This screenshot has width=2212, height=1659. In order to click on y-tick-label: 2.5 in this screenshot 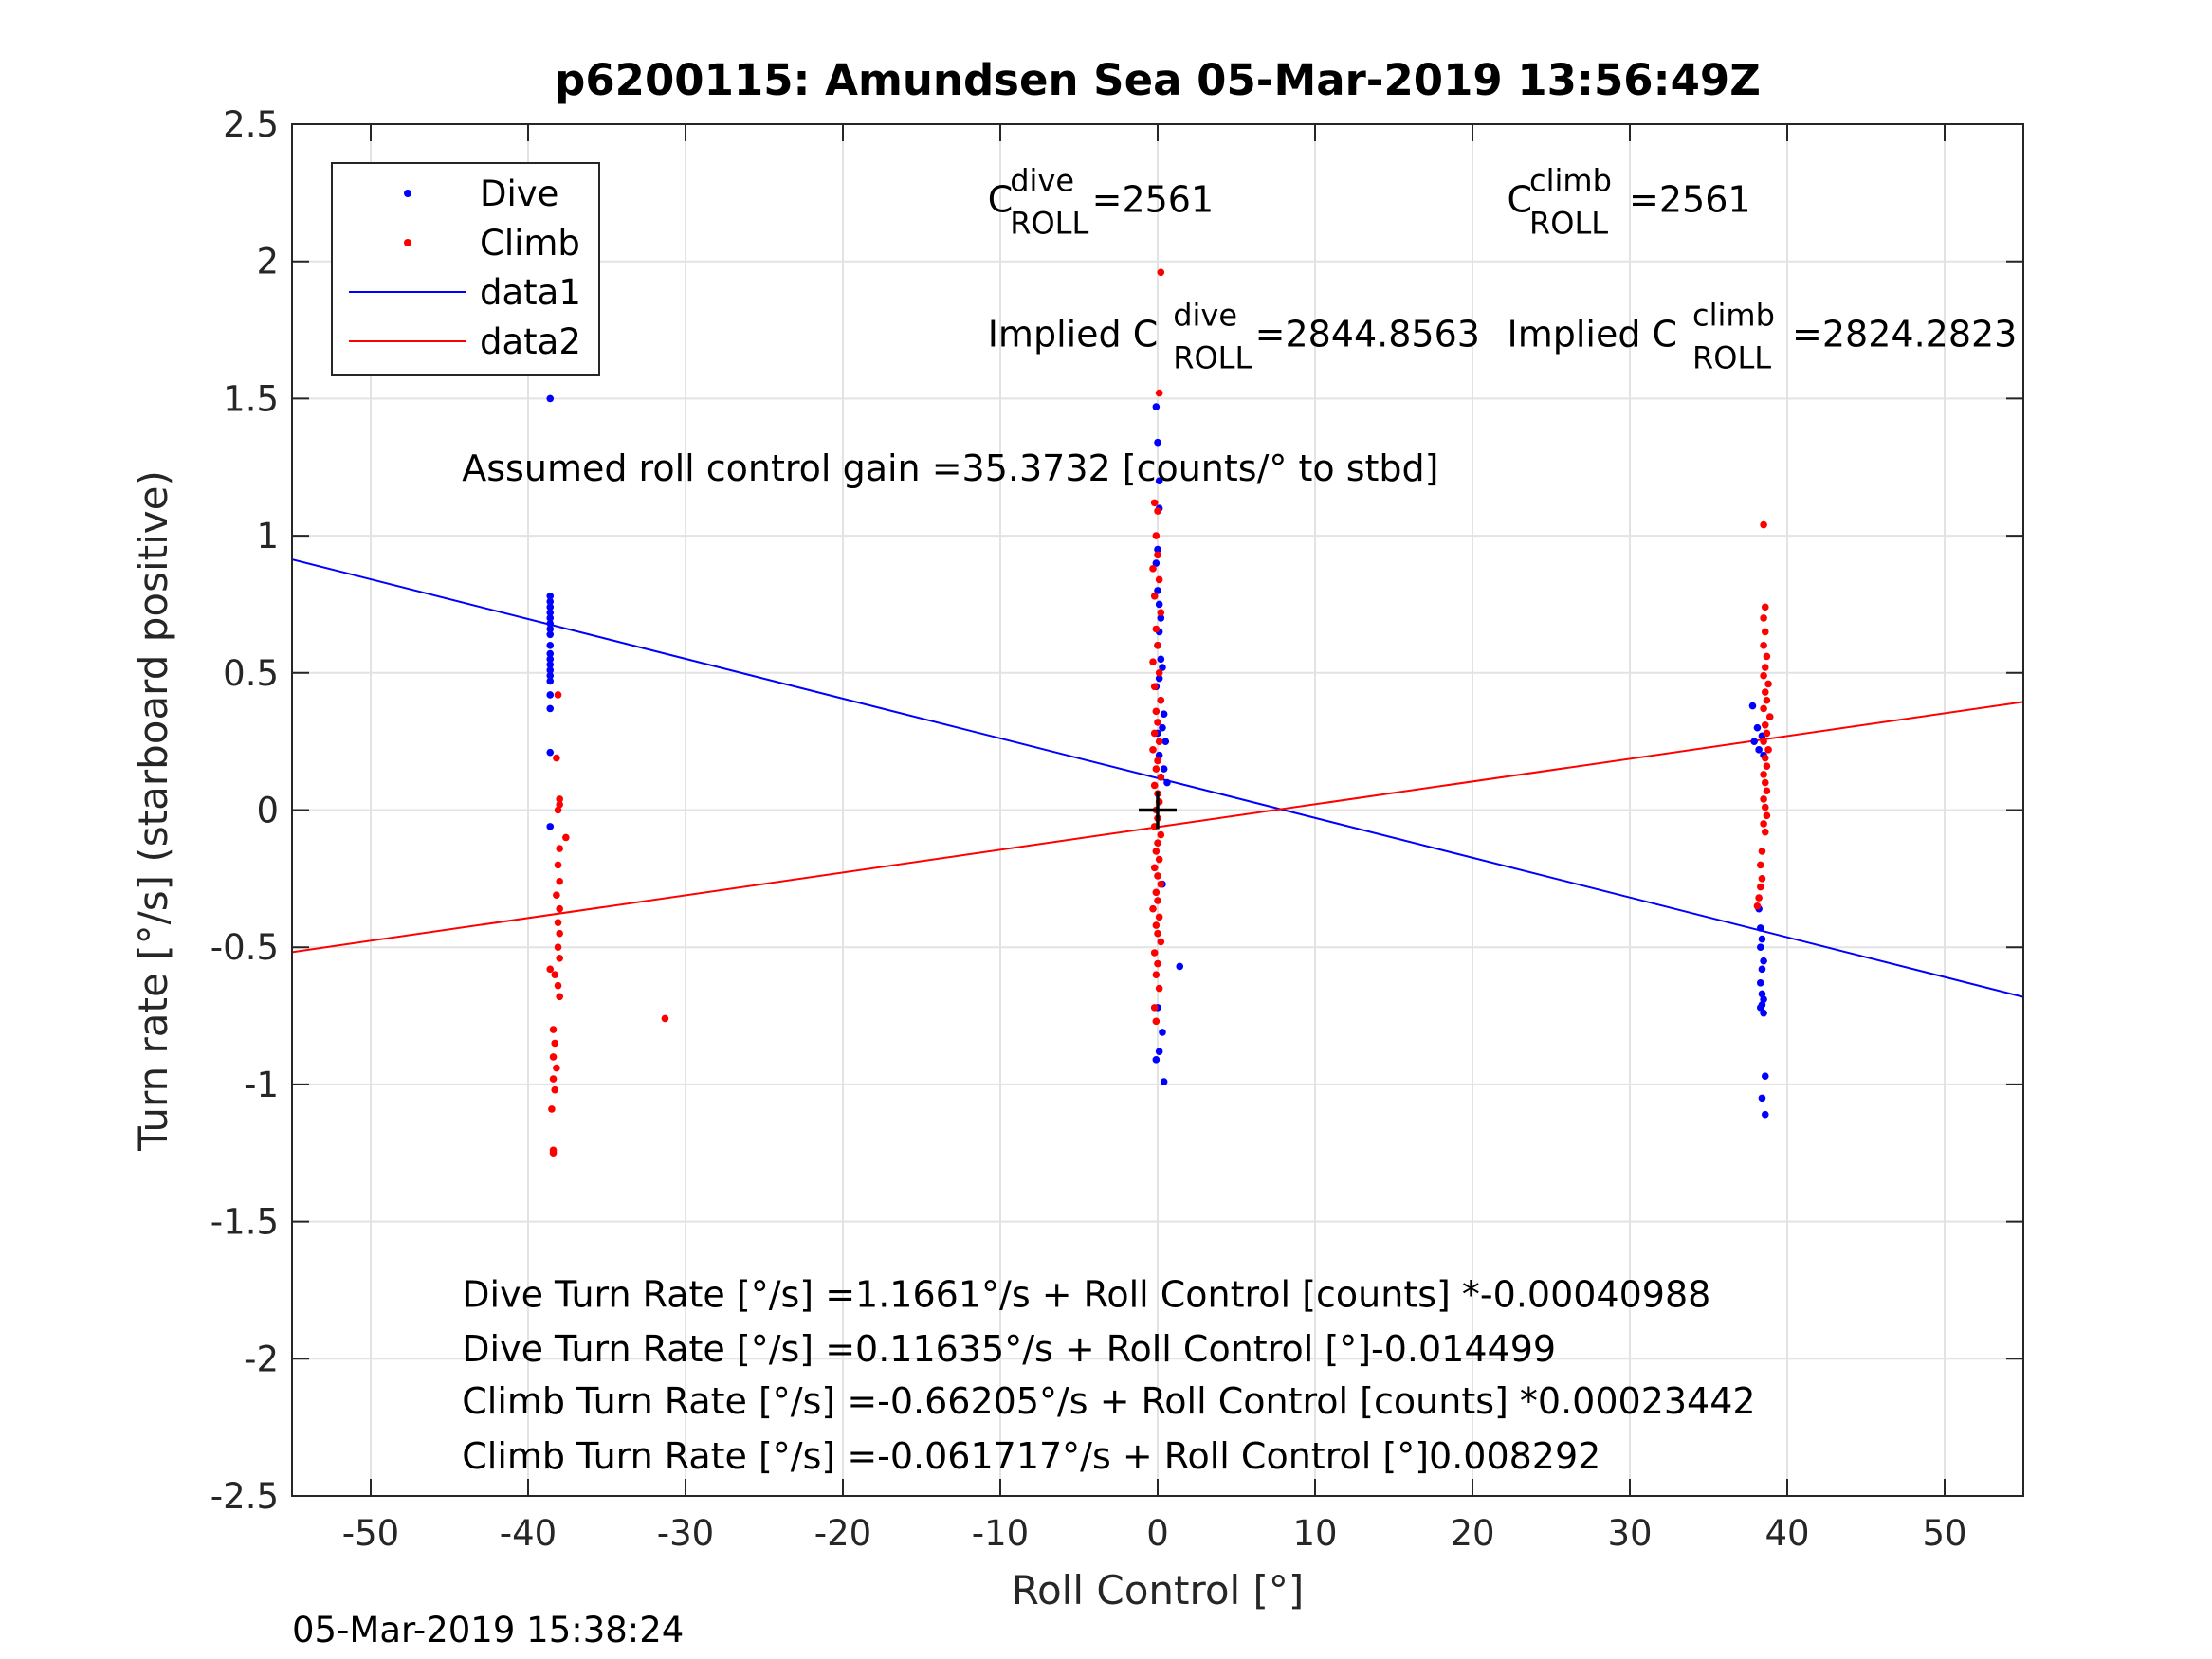, I will do `click(251, 124)`.